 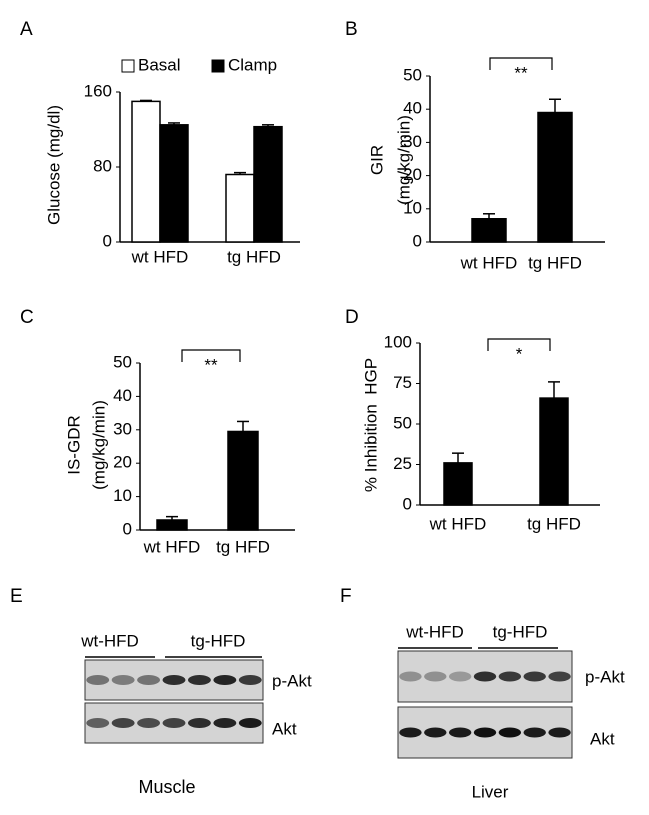 What do you see at coordinates (53, 165) in the screenshot?
I see `y-axis-label: Glucose (mg/dl)` at bounding box center [53, 165].